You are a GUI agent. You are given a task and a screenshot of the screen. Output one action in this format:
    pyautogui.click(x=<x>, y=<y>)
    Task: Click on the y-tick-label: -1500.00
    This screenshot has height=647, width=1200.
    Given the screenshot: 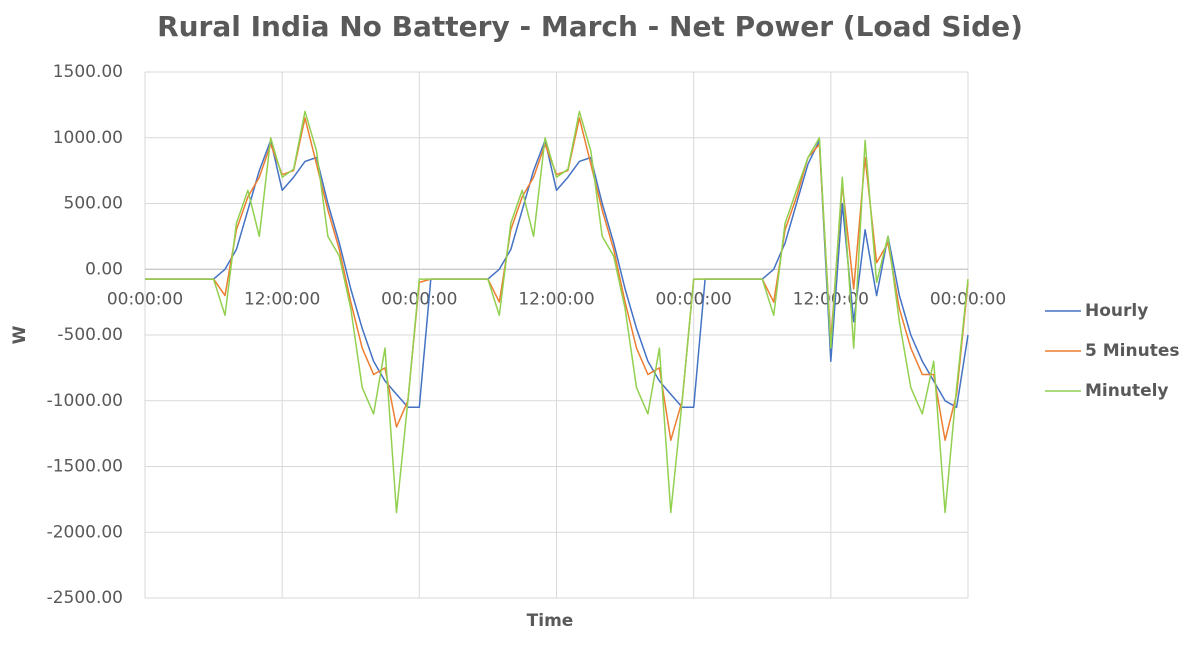 What is the action you would take?
    pyautogui.click(x=85, y=467)
    